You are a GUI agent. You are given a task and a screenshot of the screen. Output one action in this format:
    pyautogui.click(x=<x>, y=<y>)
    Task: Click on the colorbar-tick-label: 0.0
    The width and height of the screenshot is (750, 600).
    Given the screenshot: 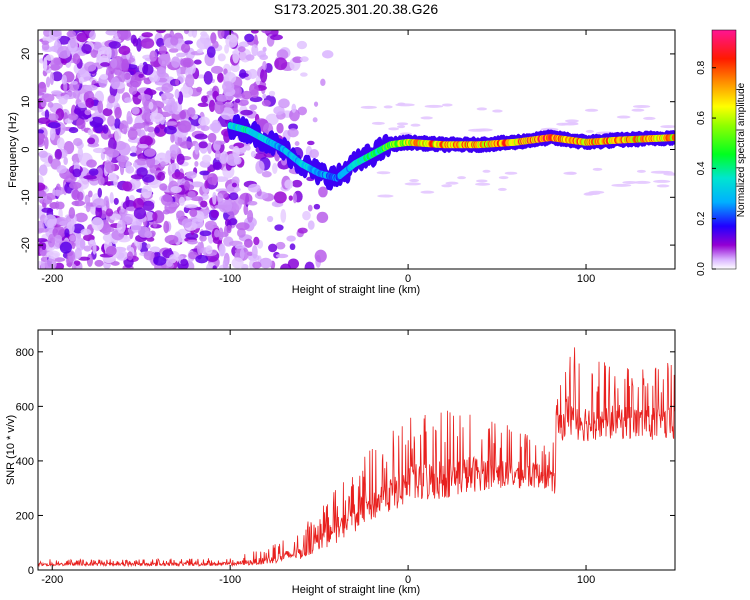 What is the action you would take?
    pyautogui.click(x=701, y=269)
    